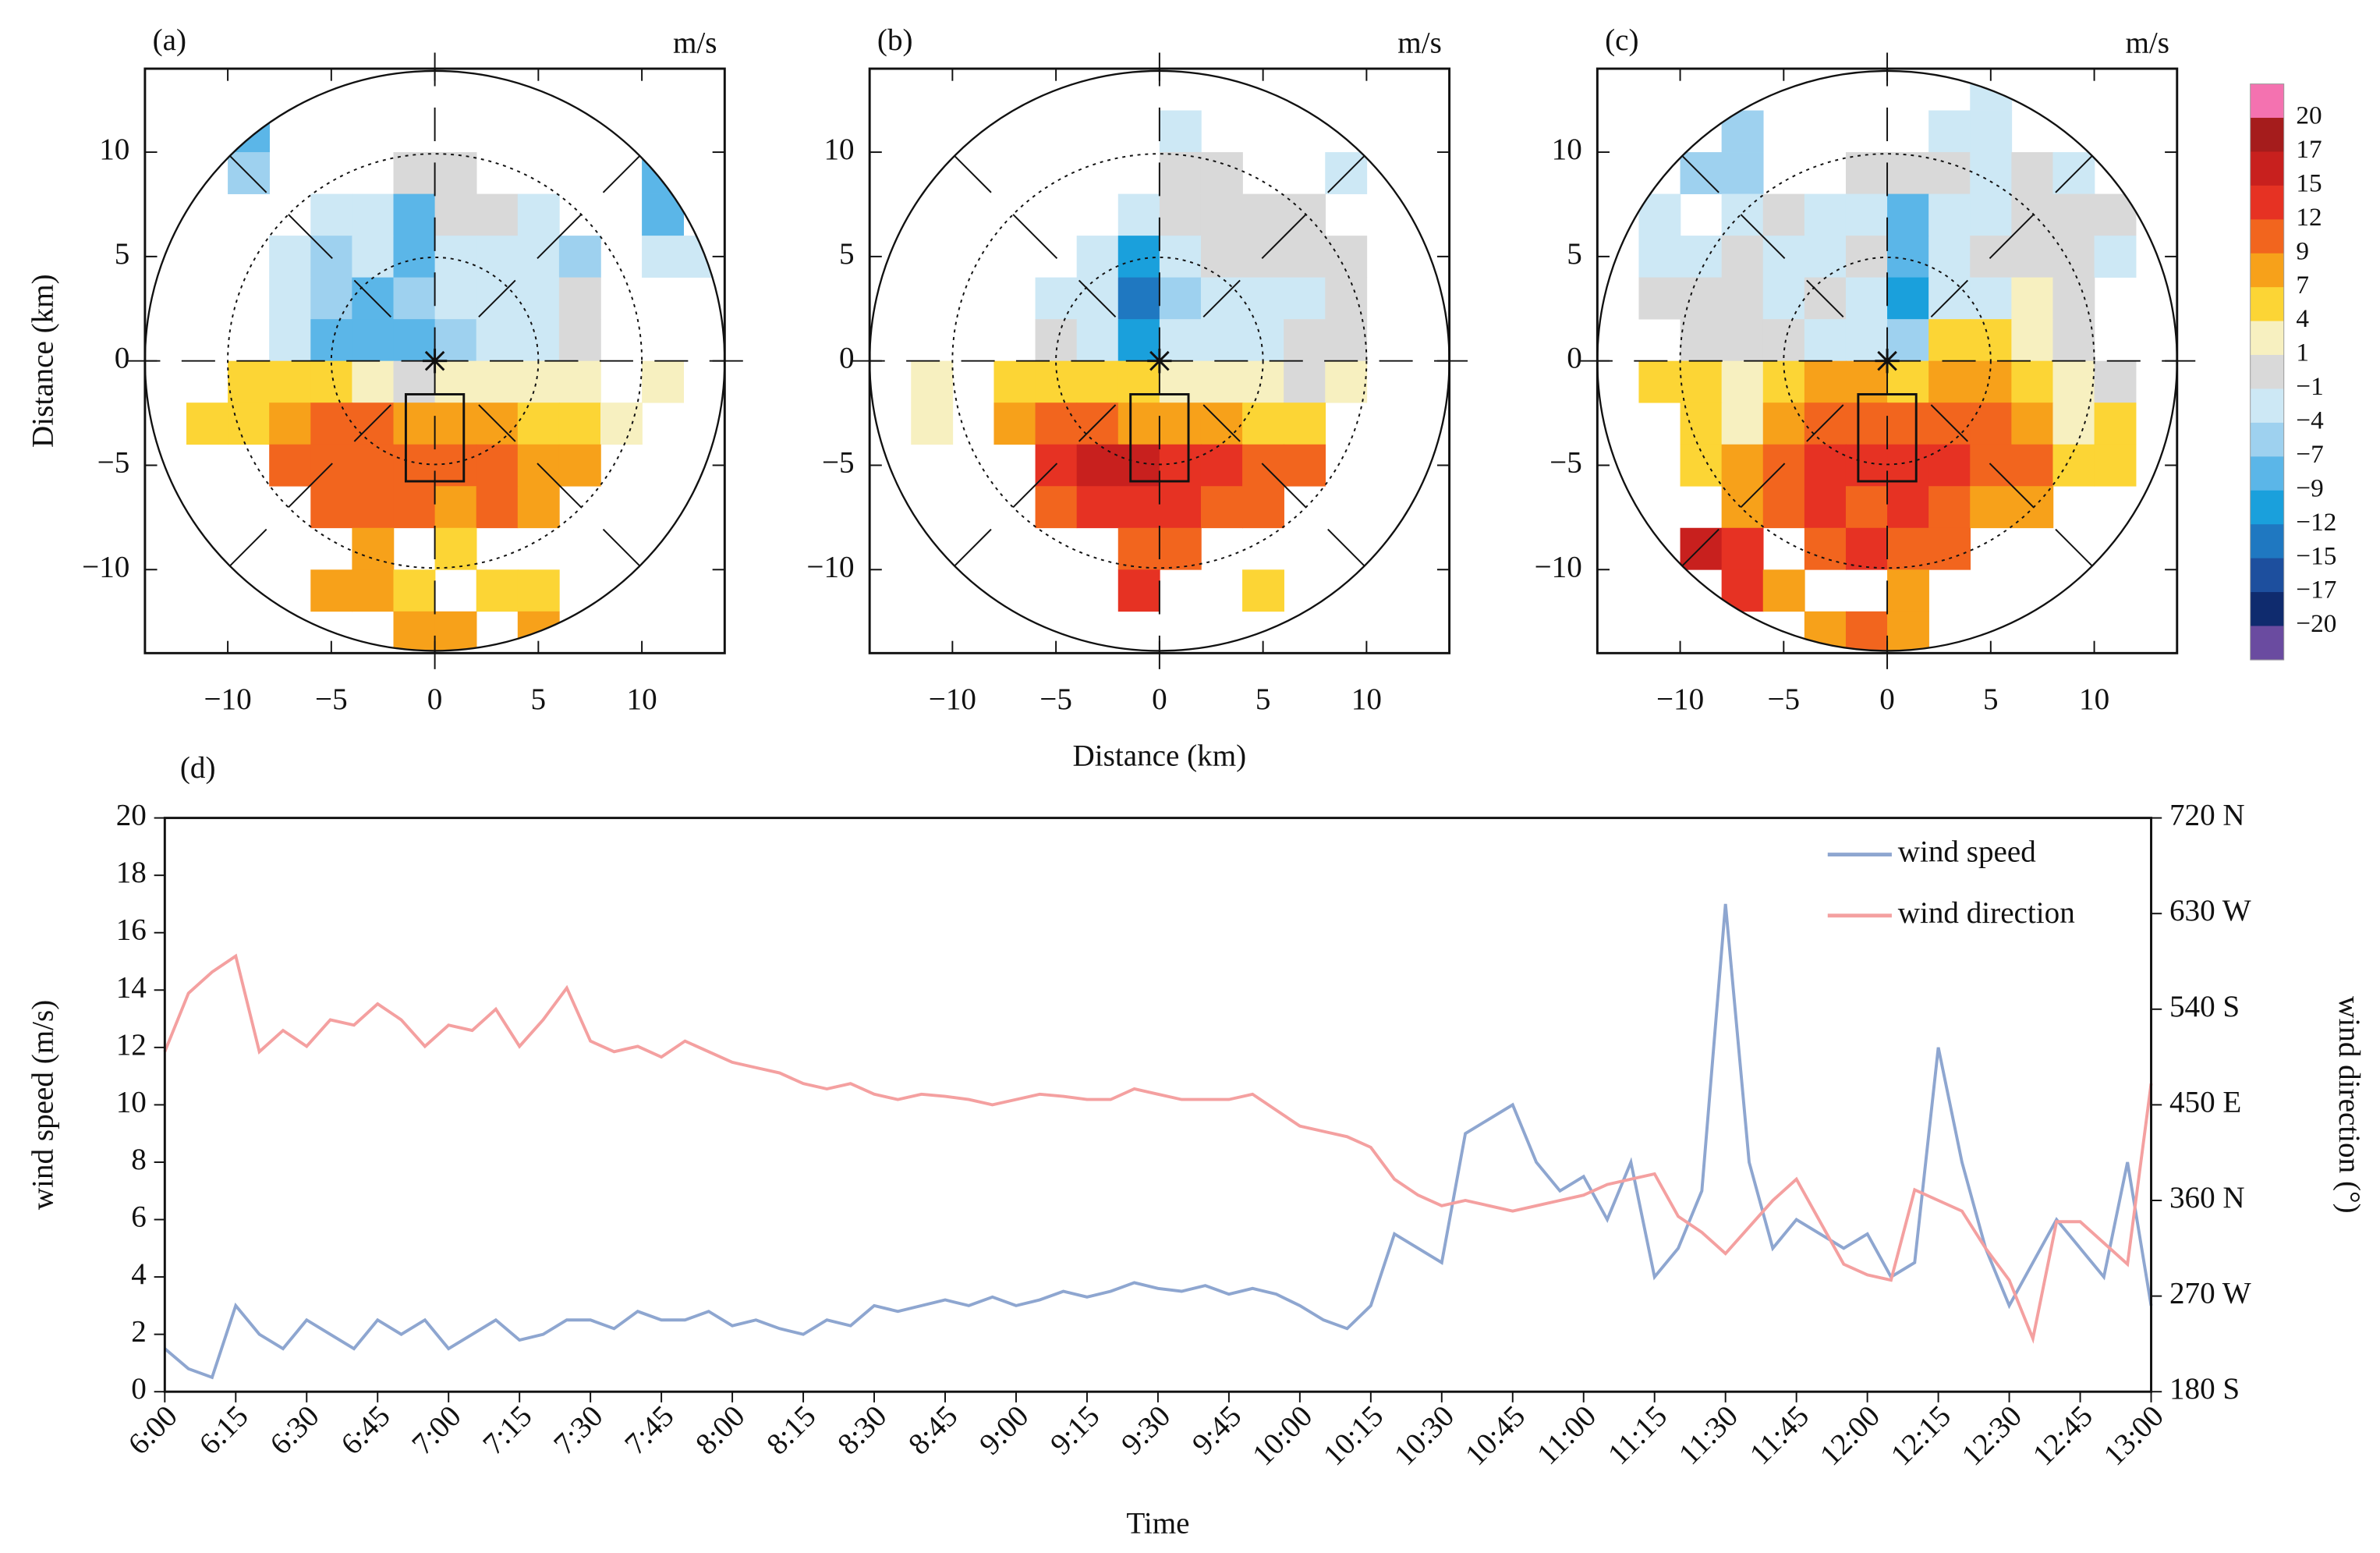  I want to click on panel-label: (c), so click(1621, 40).